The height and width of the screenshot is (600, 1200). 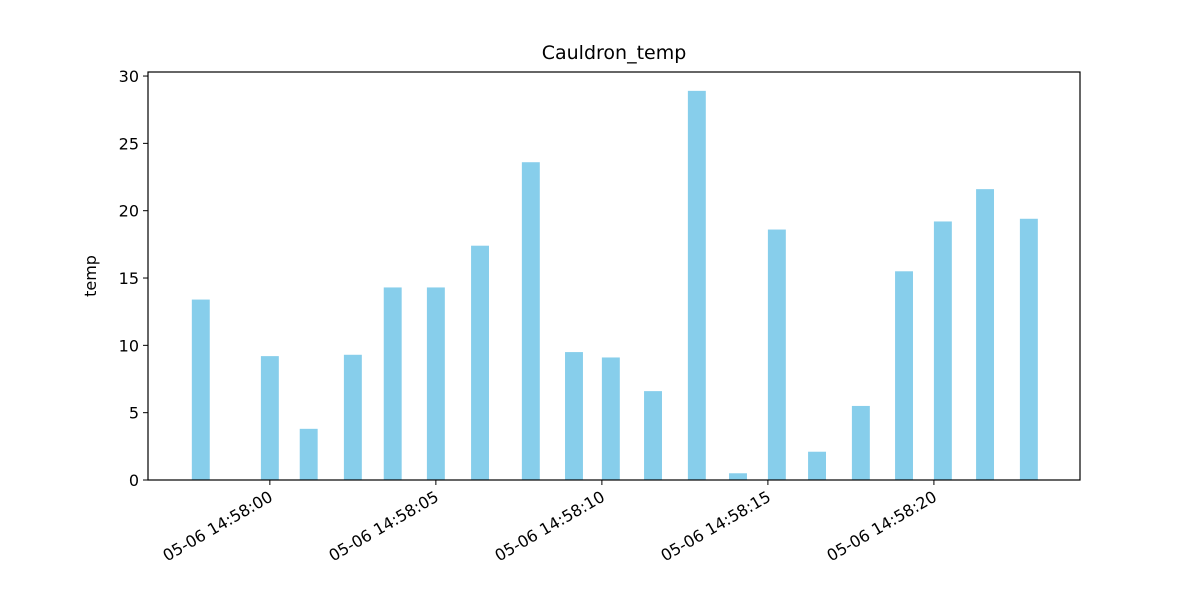 What do you see at coordinates (129, 345) in the screenshot?
I see `y-tick-label: 10` at bounding box center [129, 345].